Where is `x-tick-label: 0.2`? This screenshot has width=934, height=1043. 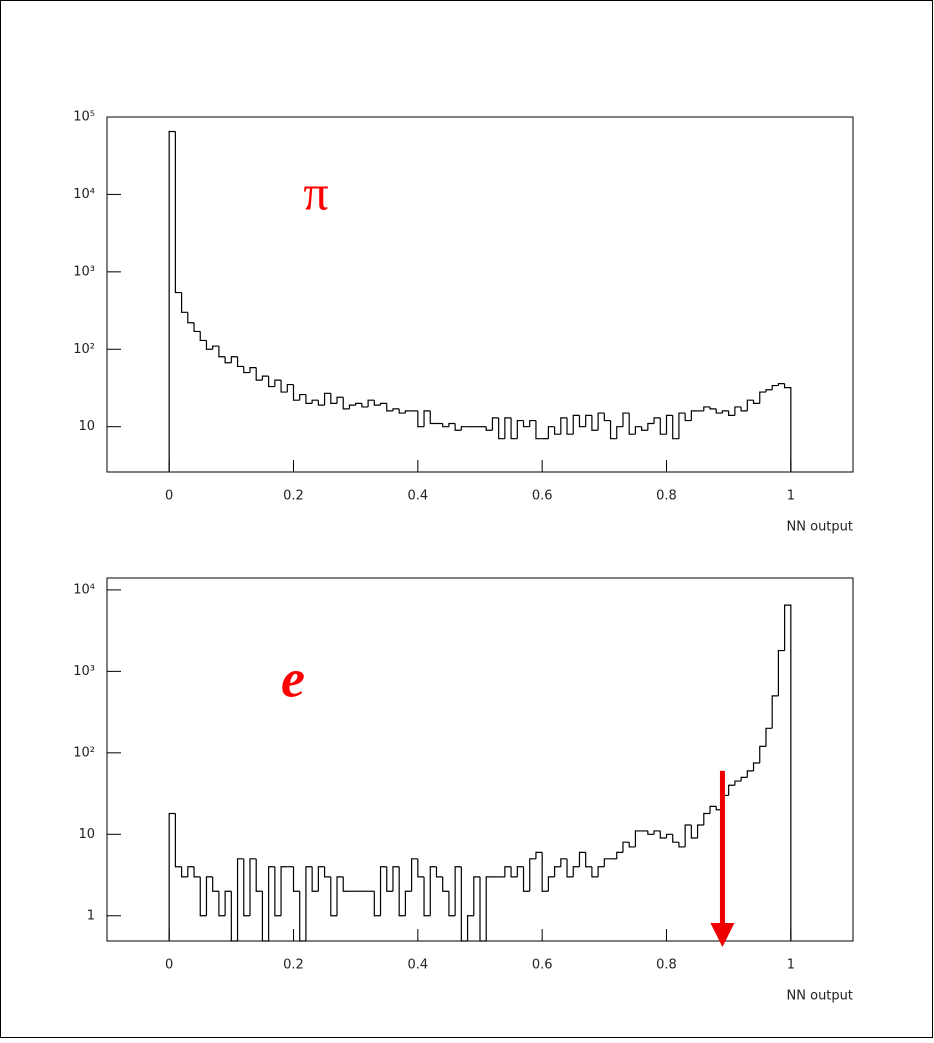
x-tick-label: 0.2 is located at coordinates (293, 965).